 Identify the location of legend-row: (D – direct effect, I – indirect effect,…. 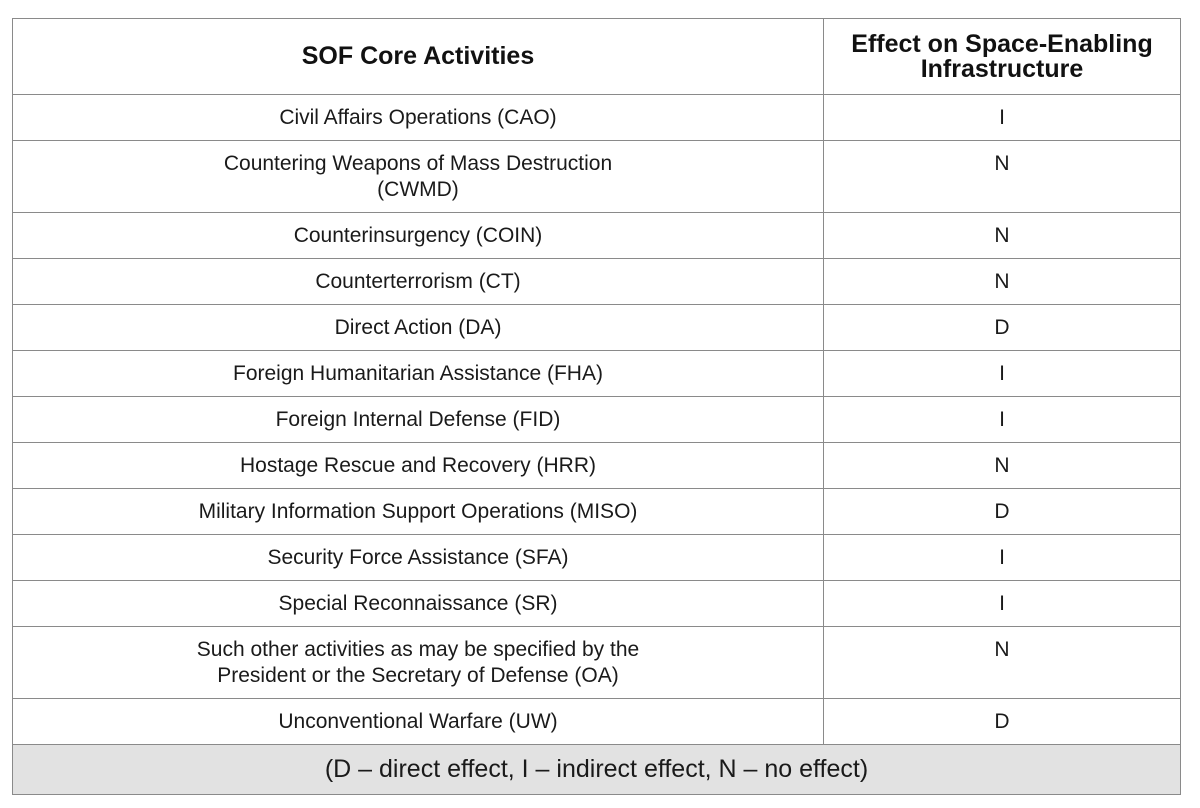
(596, 769).